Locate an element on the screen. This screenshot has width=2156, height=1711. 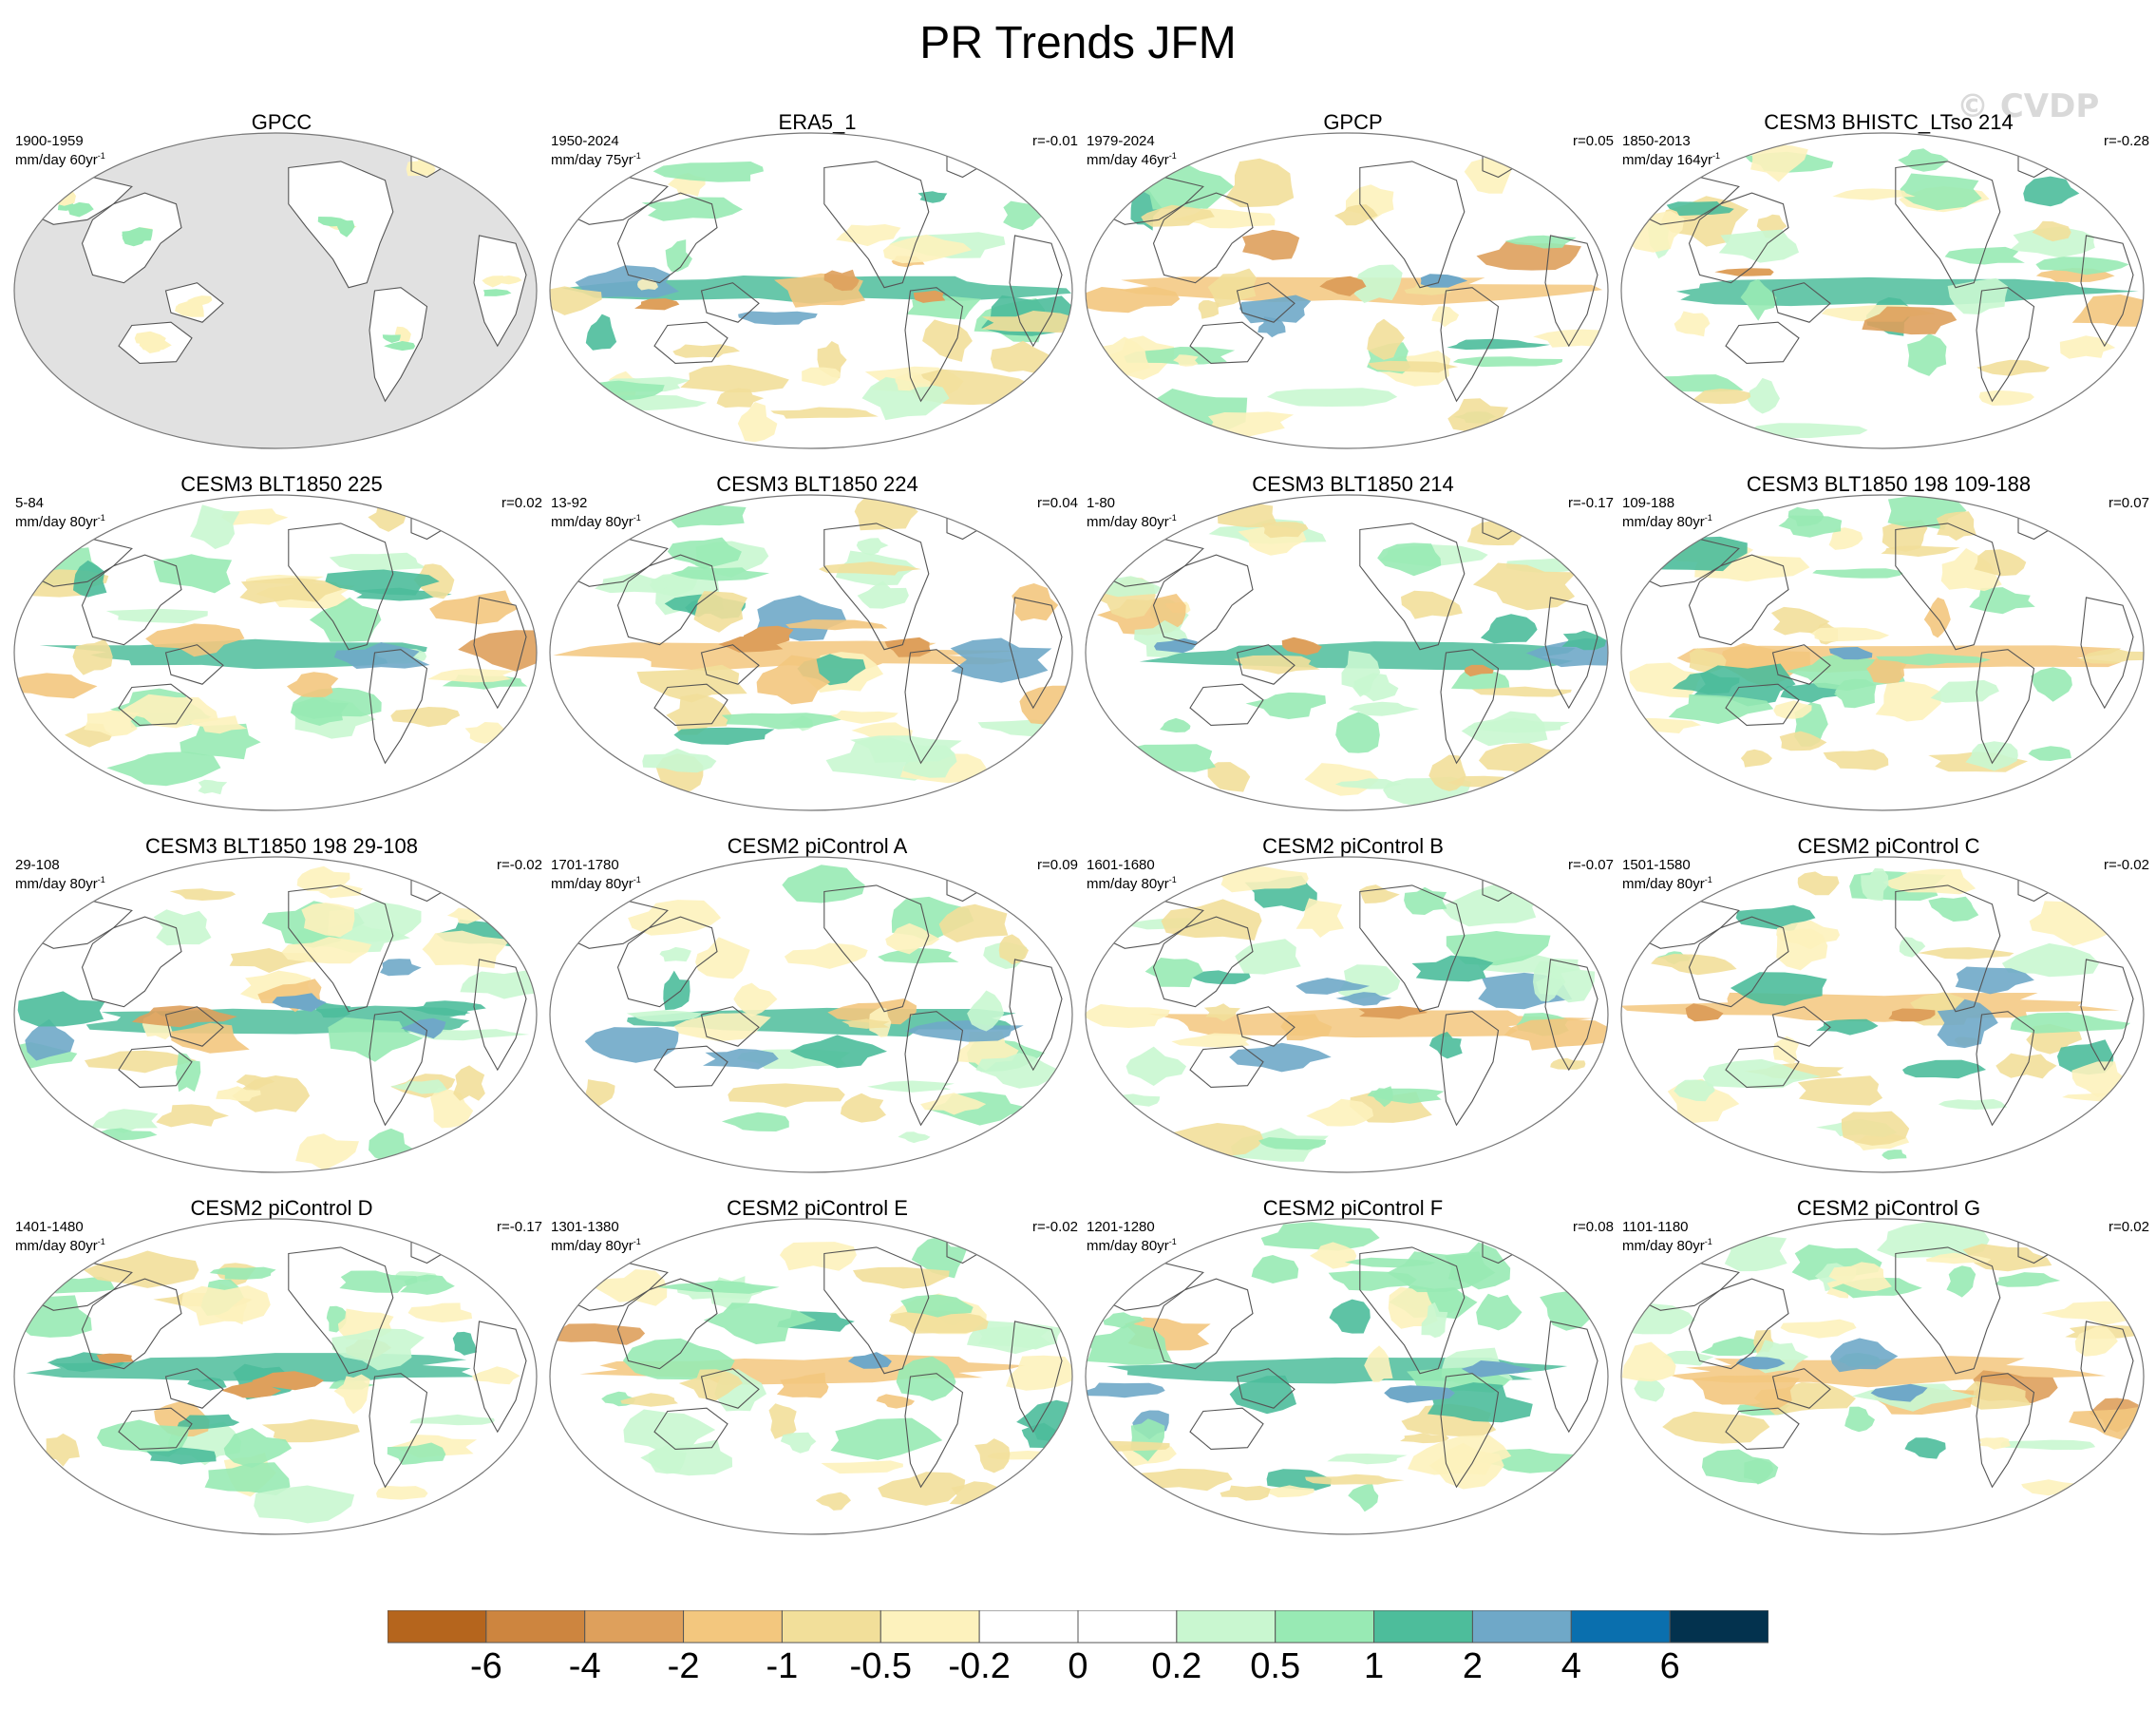
panel-year-range: 5-84 is located at coordinates (30, 503).